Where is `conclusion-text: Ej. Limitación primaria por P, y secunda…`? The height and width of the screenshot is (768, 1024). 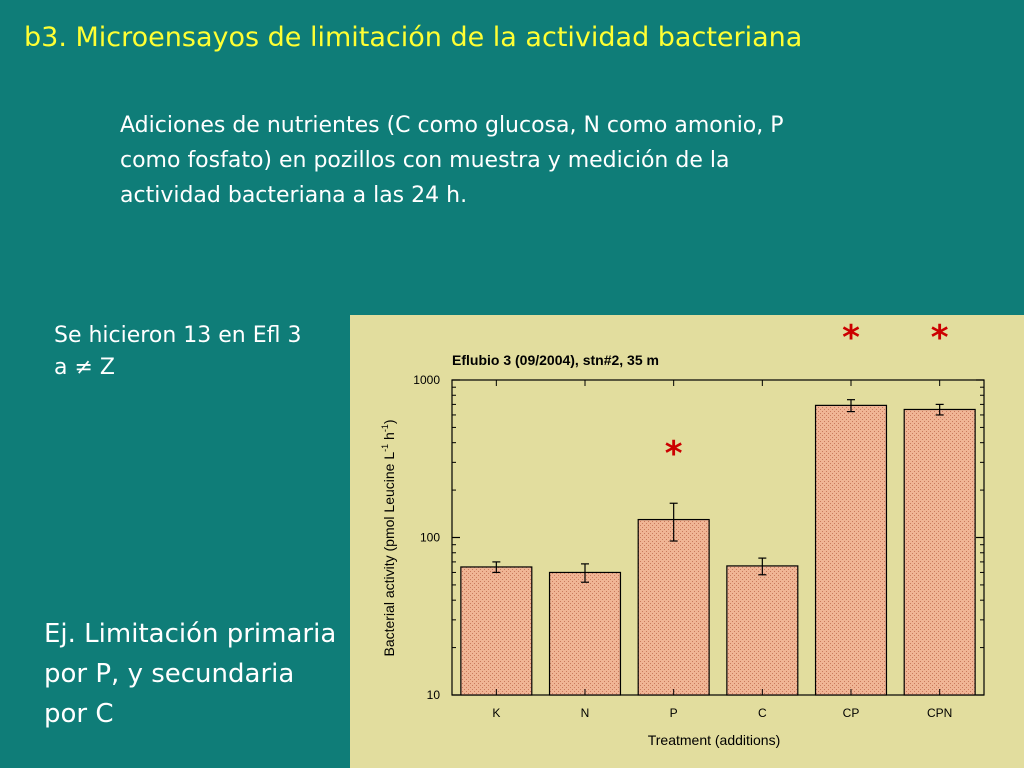
conclusion-text: Ej. Limitación primaria por P, y secunda… is located at coordinates (190, 674).